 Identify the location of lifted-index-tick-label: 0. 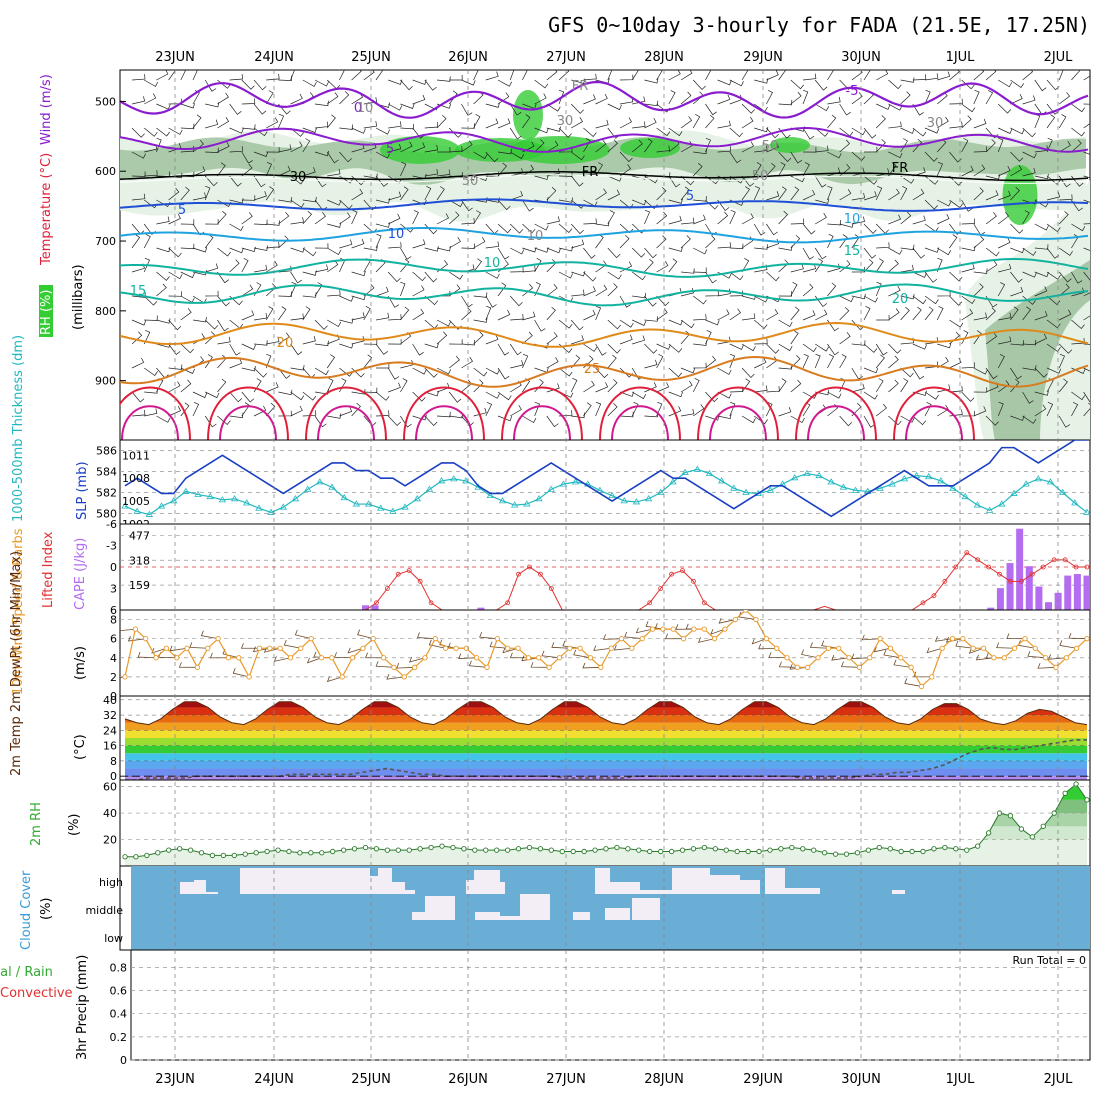
(113, 567).